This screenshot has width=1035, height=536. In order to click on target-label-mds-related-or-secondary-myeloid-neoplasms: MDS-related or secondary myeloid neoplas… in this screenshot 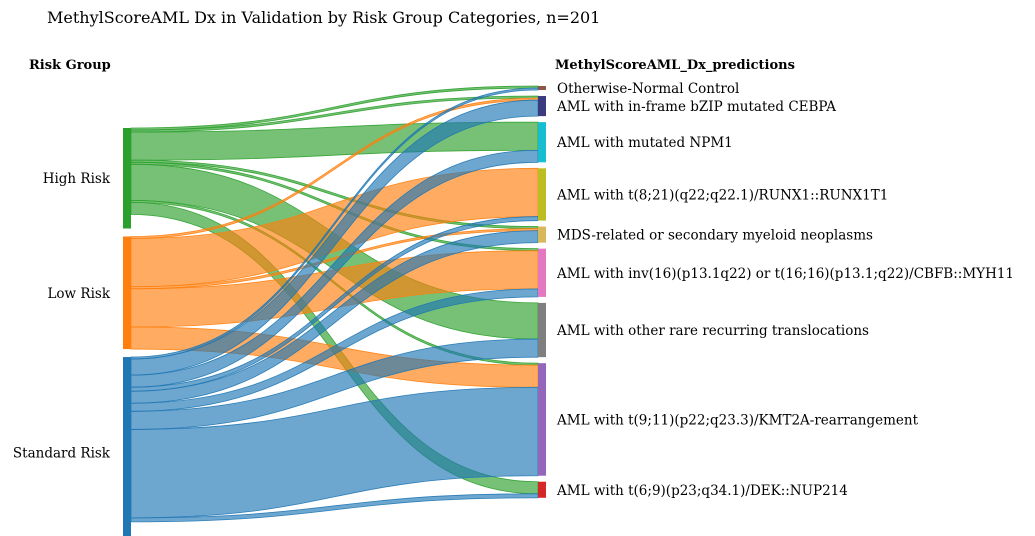, I will do `click(715, 236)`.